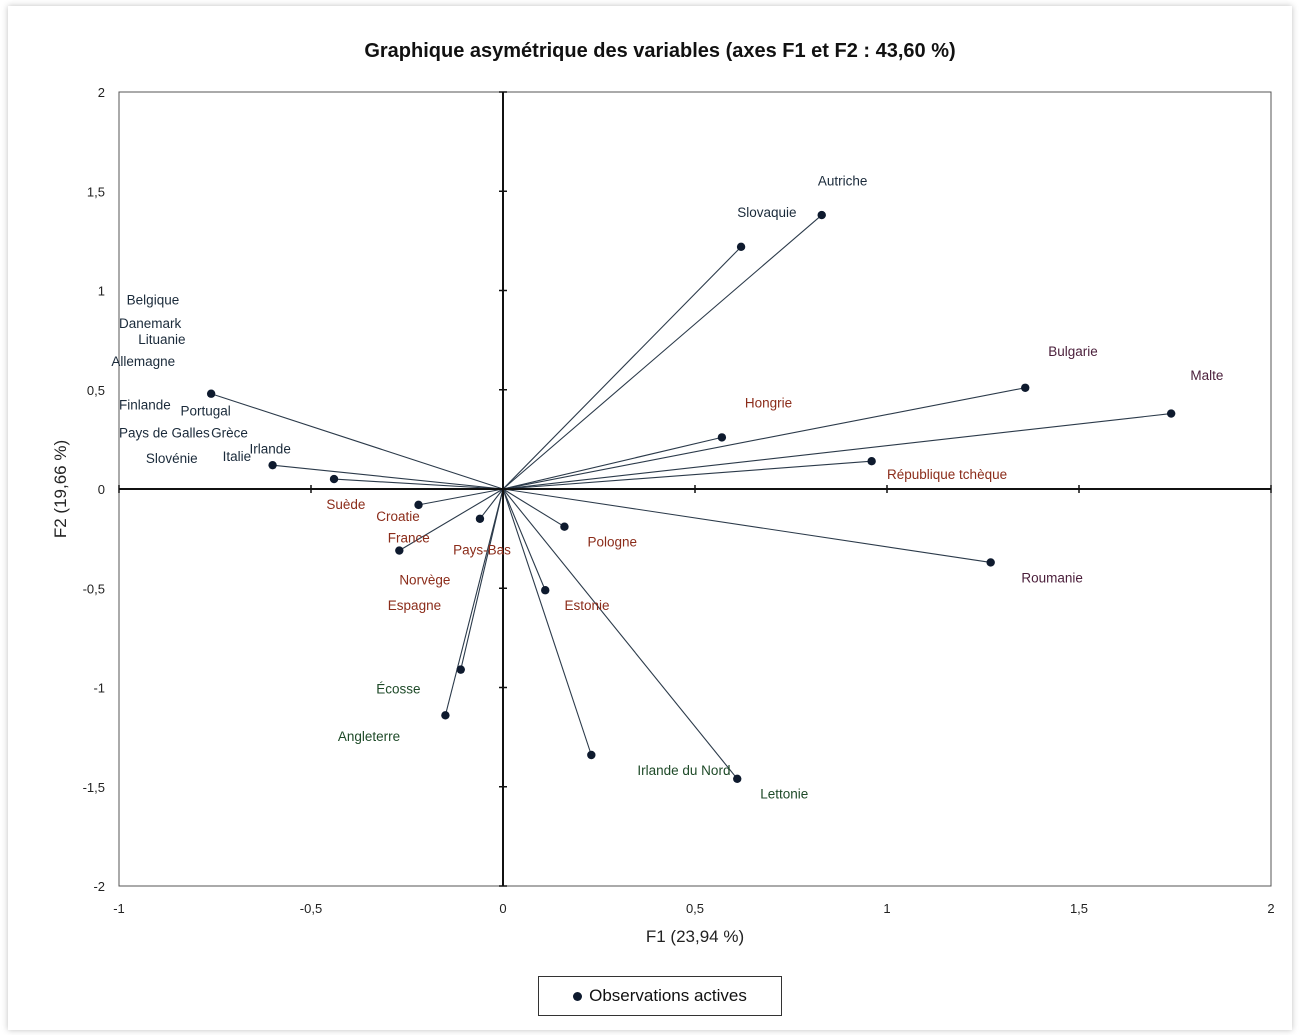 This screenshot has height=1035, width=1300. Describe the element at coordinates (1052, 577) in the screenshot. I see `point-label-6: Roumanie` at that location.